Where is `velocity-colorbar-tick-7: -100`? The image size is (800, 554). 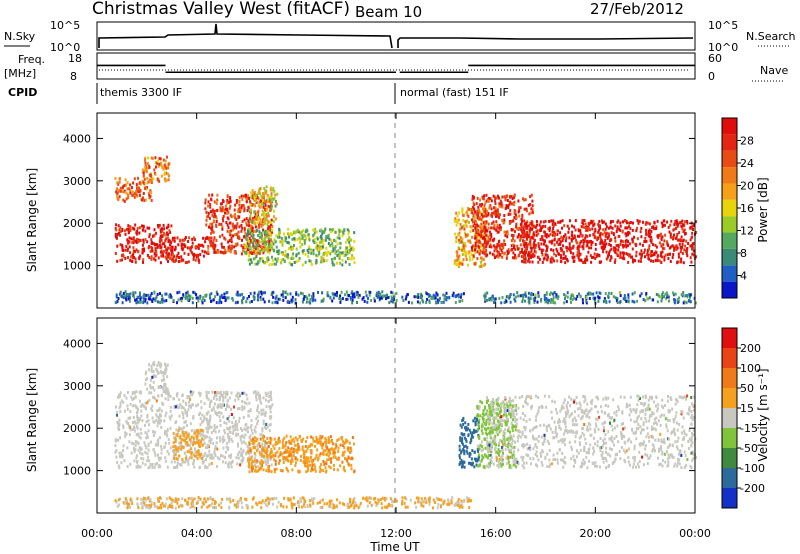 velocity-colorbar-tick-7: -100 is located at coordinates (752, 468).